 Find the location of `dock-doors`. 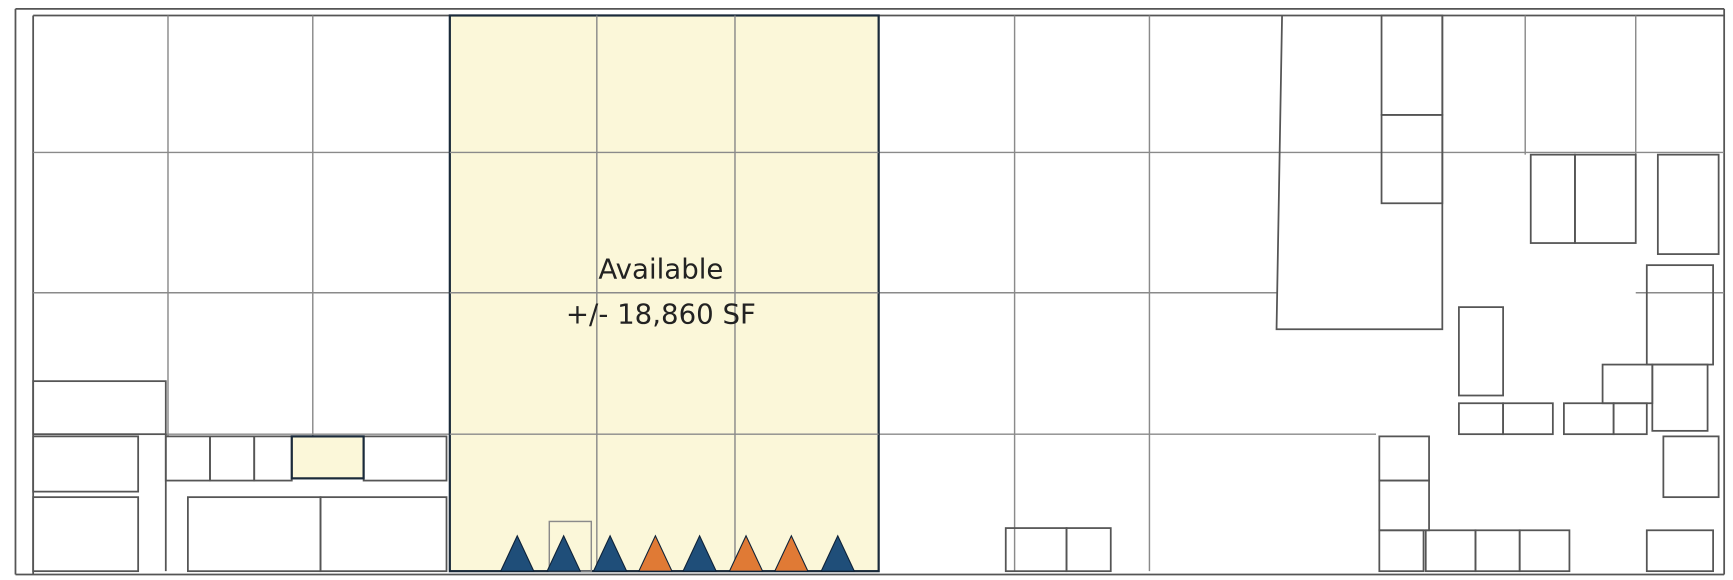

dock-doors is located at coordinates (677, 553).